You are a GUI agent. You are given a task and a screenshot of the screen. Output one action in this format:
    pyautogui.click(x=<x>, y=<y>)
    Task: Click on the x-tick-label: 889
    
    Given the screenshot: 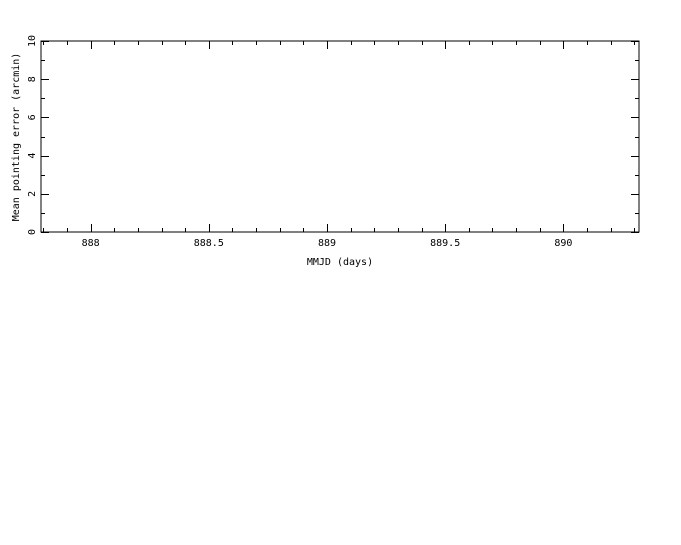 What is the action you would take?
    pyautogui.click(x=327, y=243)
    